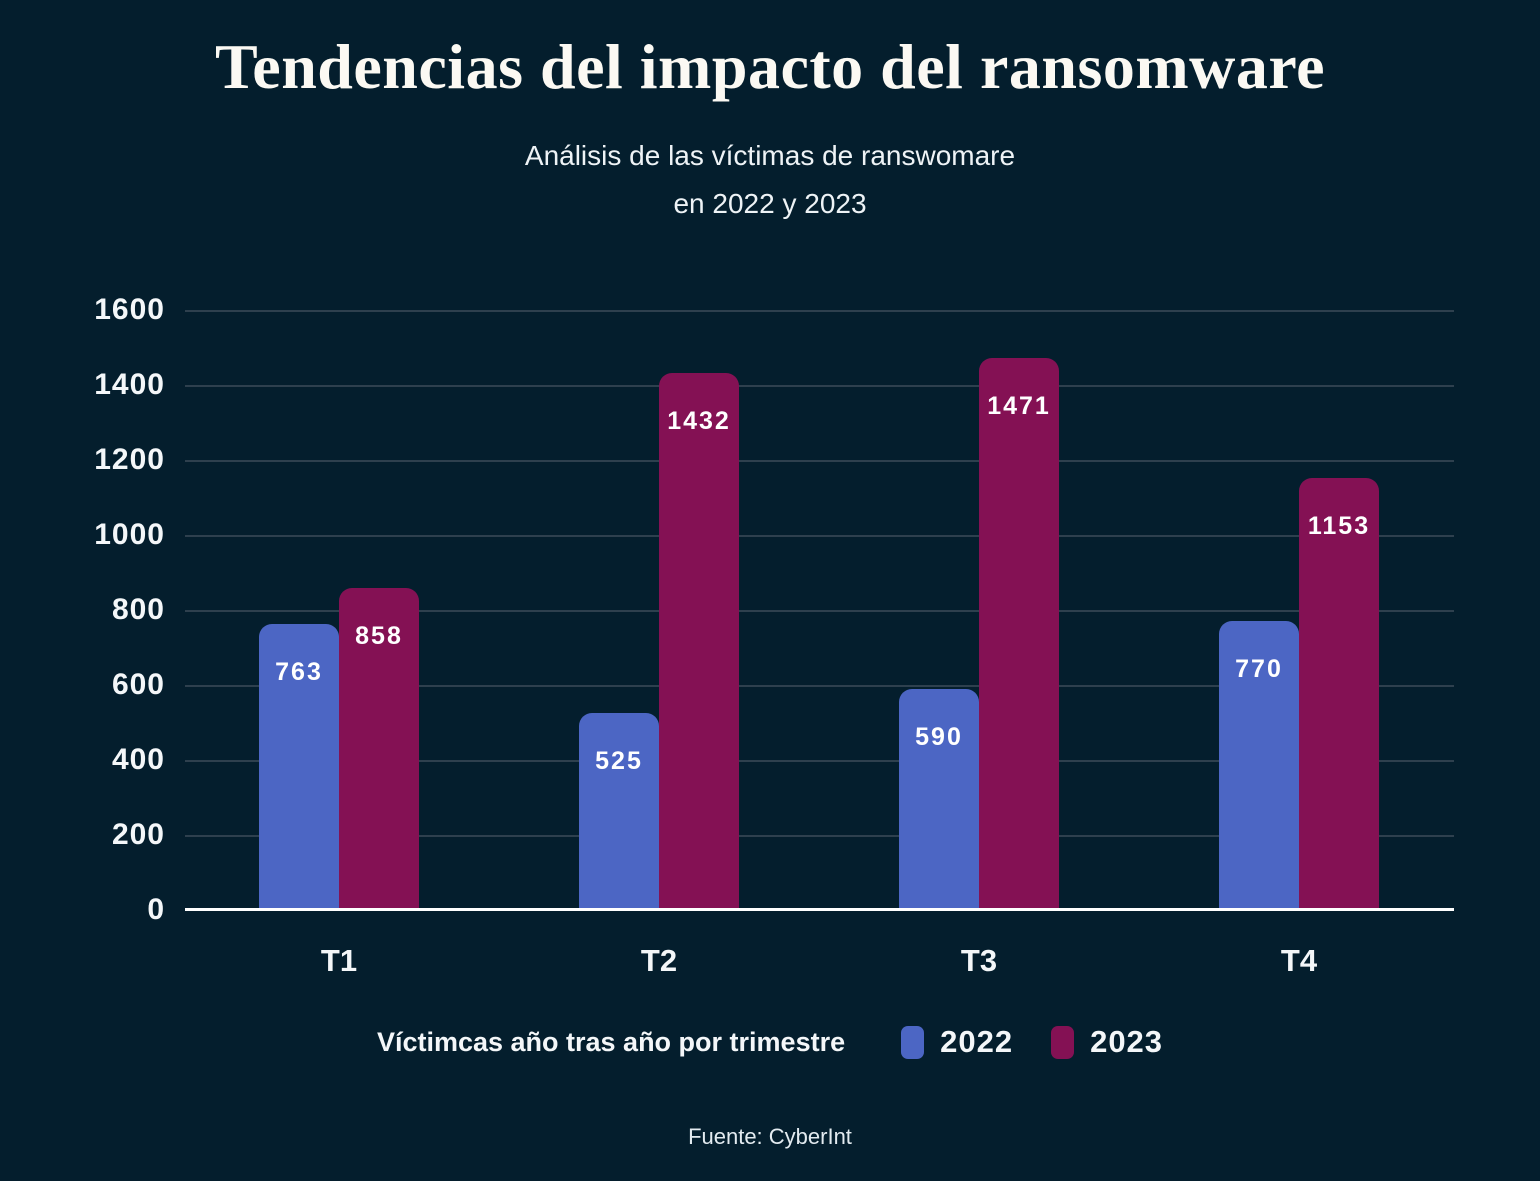 The width and height of the screenshot is (1540, 1181). What do you see at coordinates (1063, 1042) in the screenshot?
I see `legend-swatch-2023` at bounding box center [1063, 1042].